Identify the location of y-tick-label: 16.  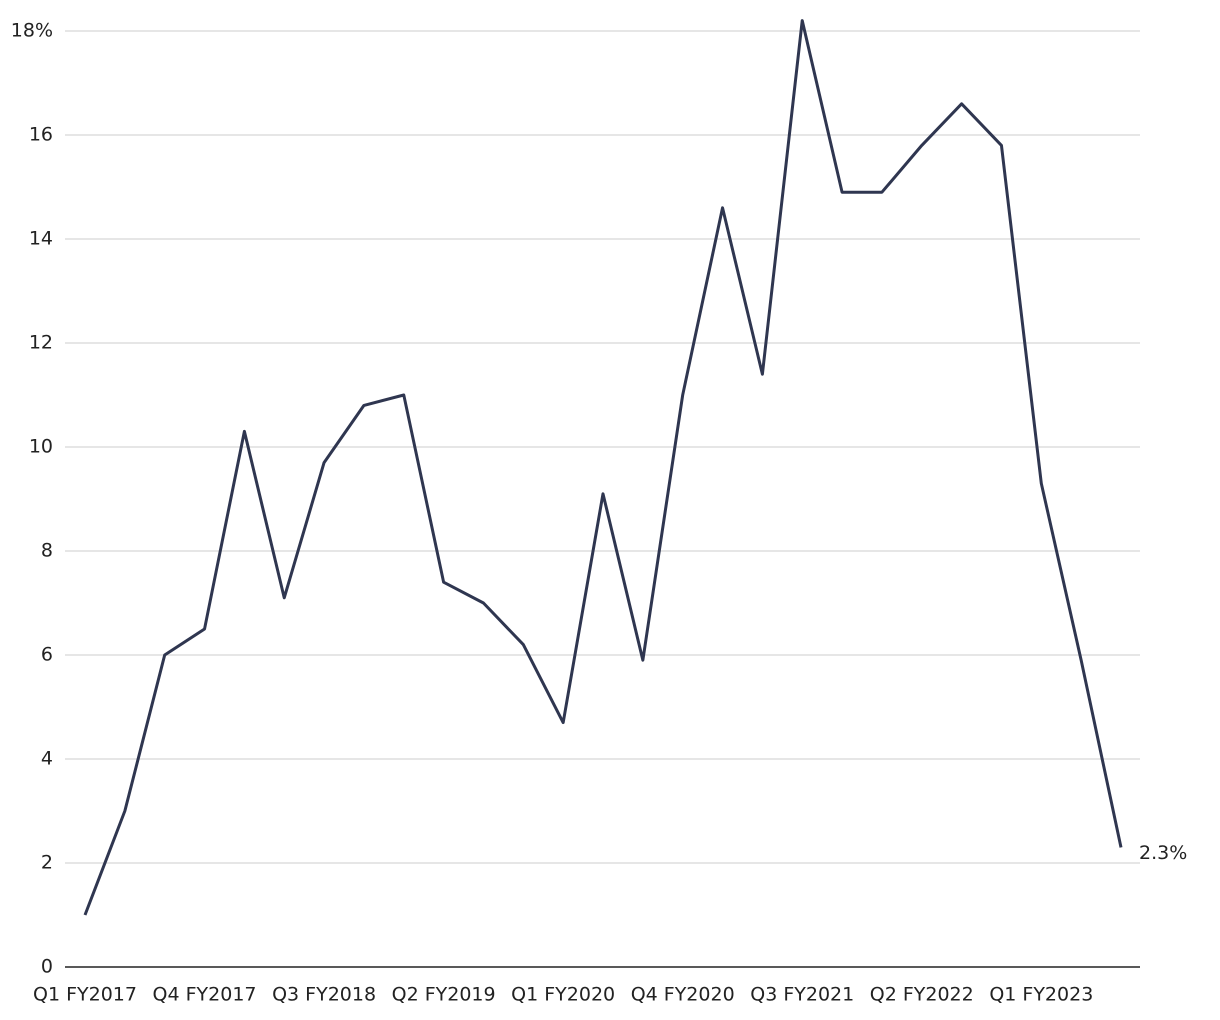
(41, 135).